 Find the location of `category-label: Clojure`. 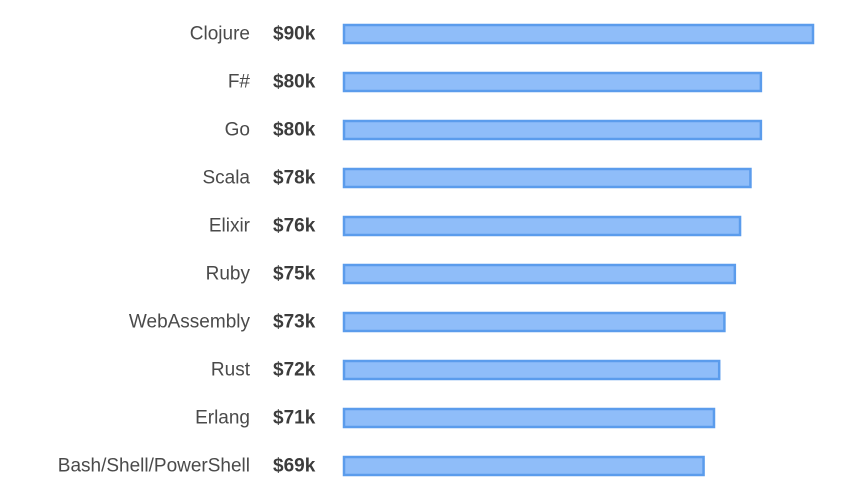

category-label: Clojure is located at coordinates (220, 34).